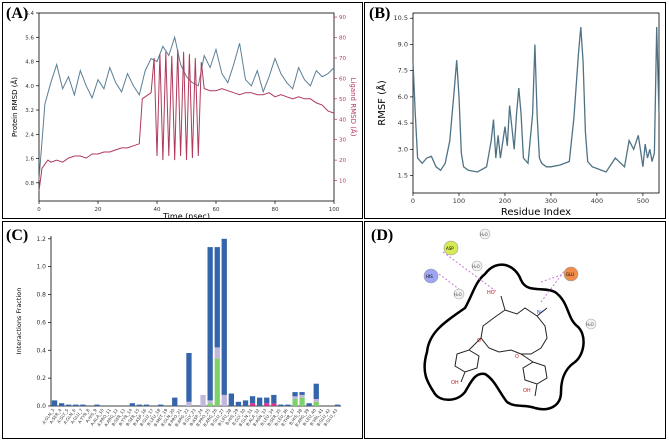  I want to click on y-tick-label-c: 0.0, so click(41, 406).